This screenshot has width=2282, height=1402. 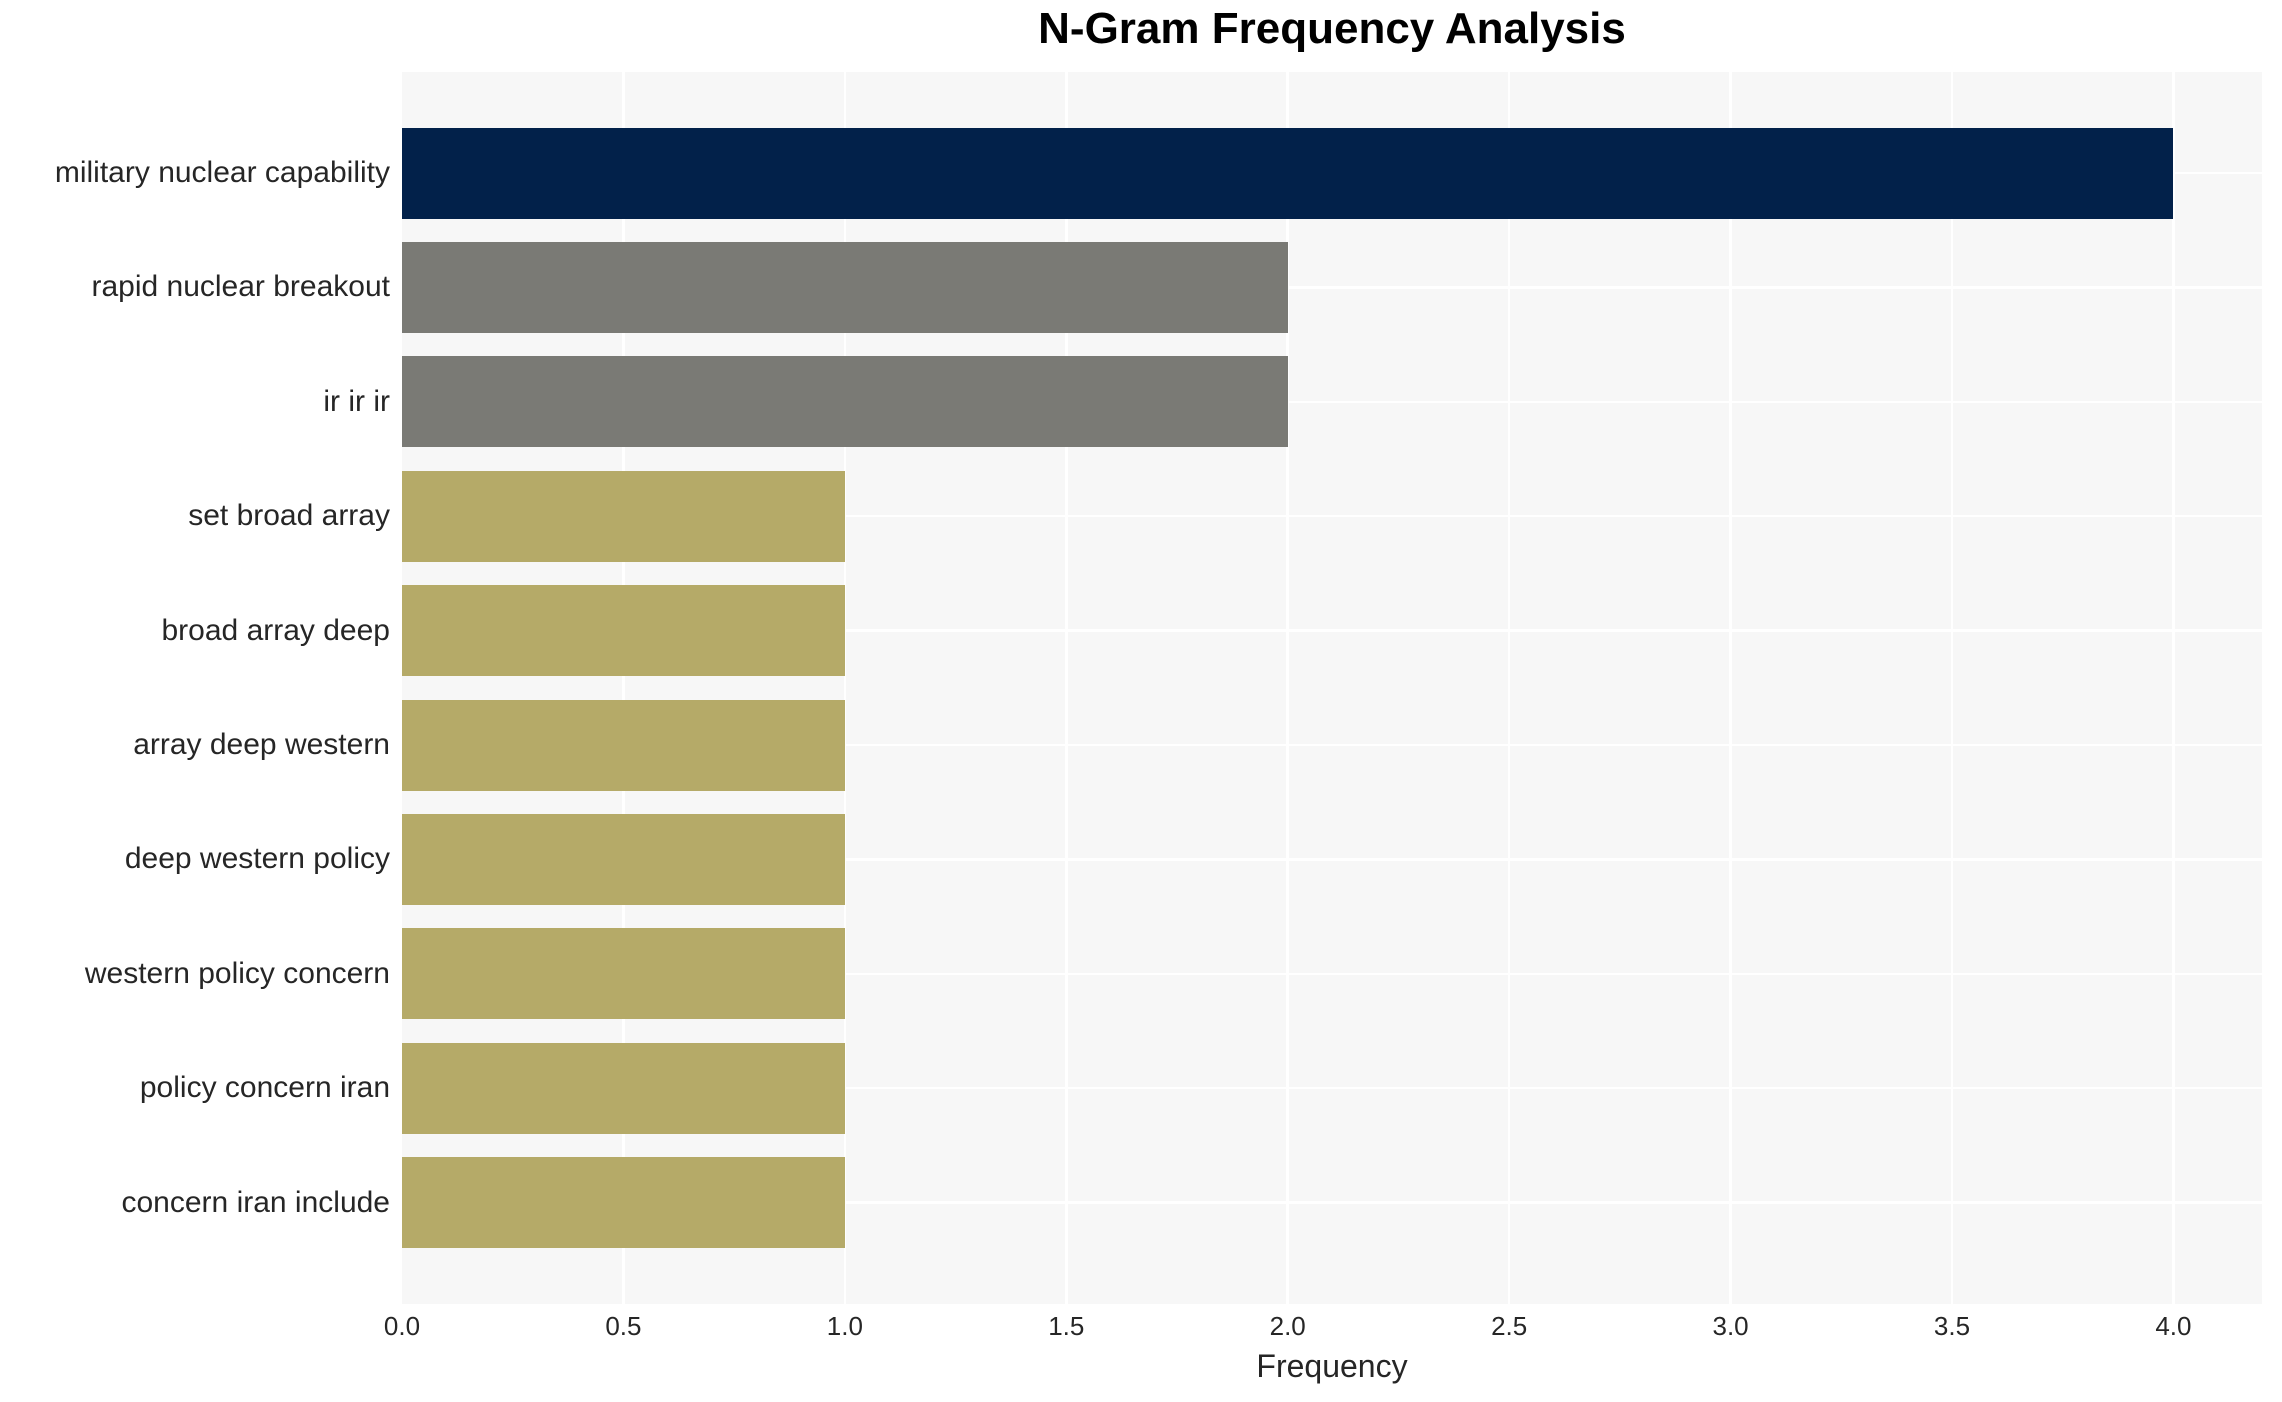 What do you see at coordinates (402, 1326) in the screenshot?
I see `x-tick-label: 0.0` at bounding box center [402, 1326].